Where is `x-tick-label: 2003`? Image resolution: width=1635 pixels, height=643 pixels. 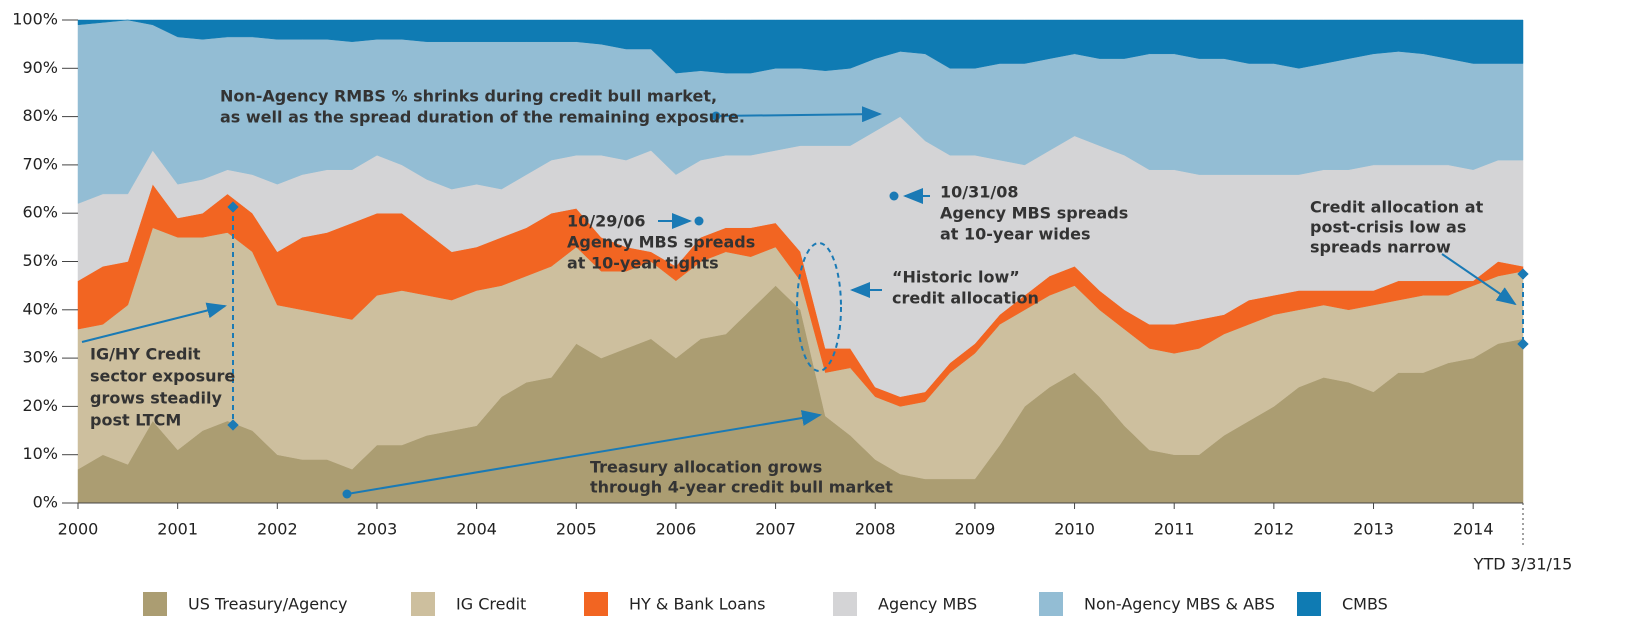 x-tick-label: 2003 is located at coordinates (377, 529).